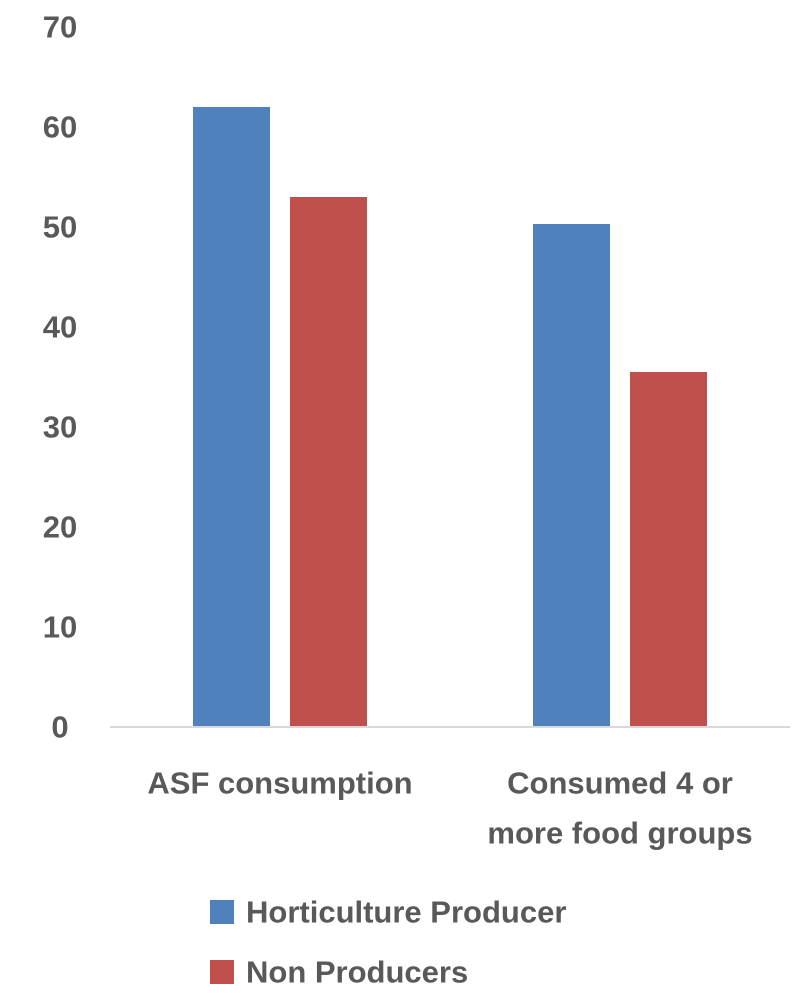 This screenshot has width=792, height=993. What do you see at coordinates (60, 627) in the screenshot?
I see `y-tick-label: 10` at bounding box center [60, 627].